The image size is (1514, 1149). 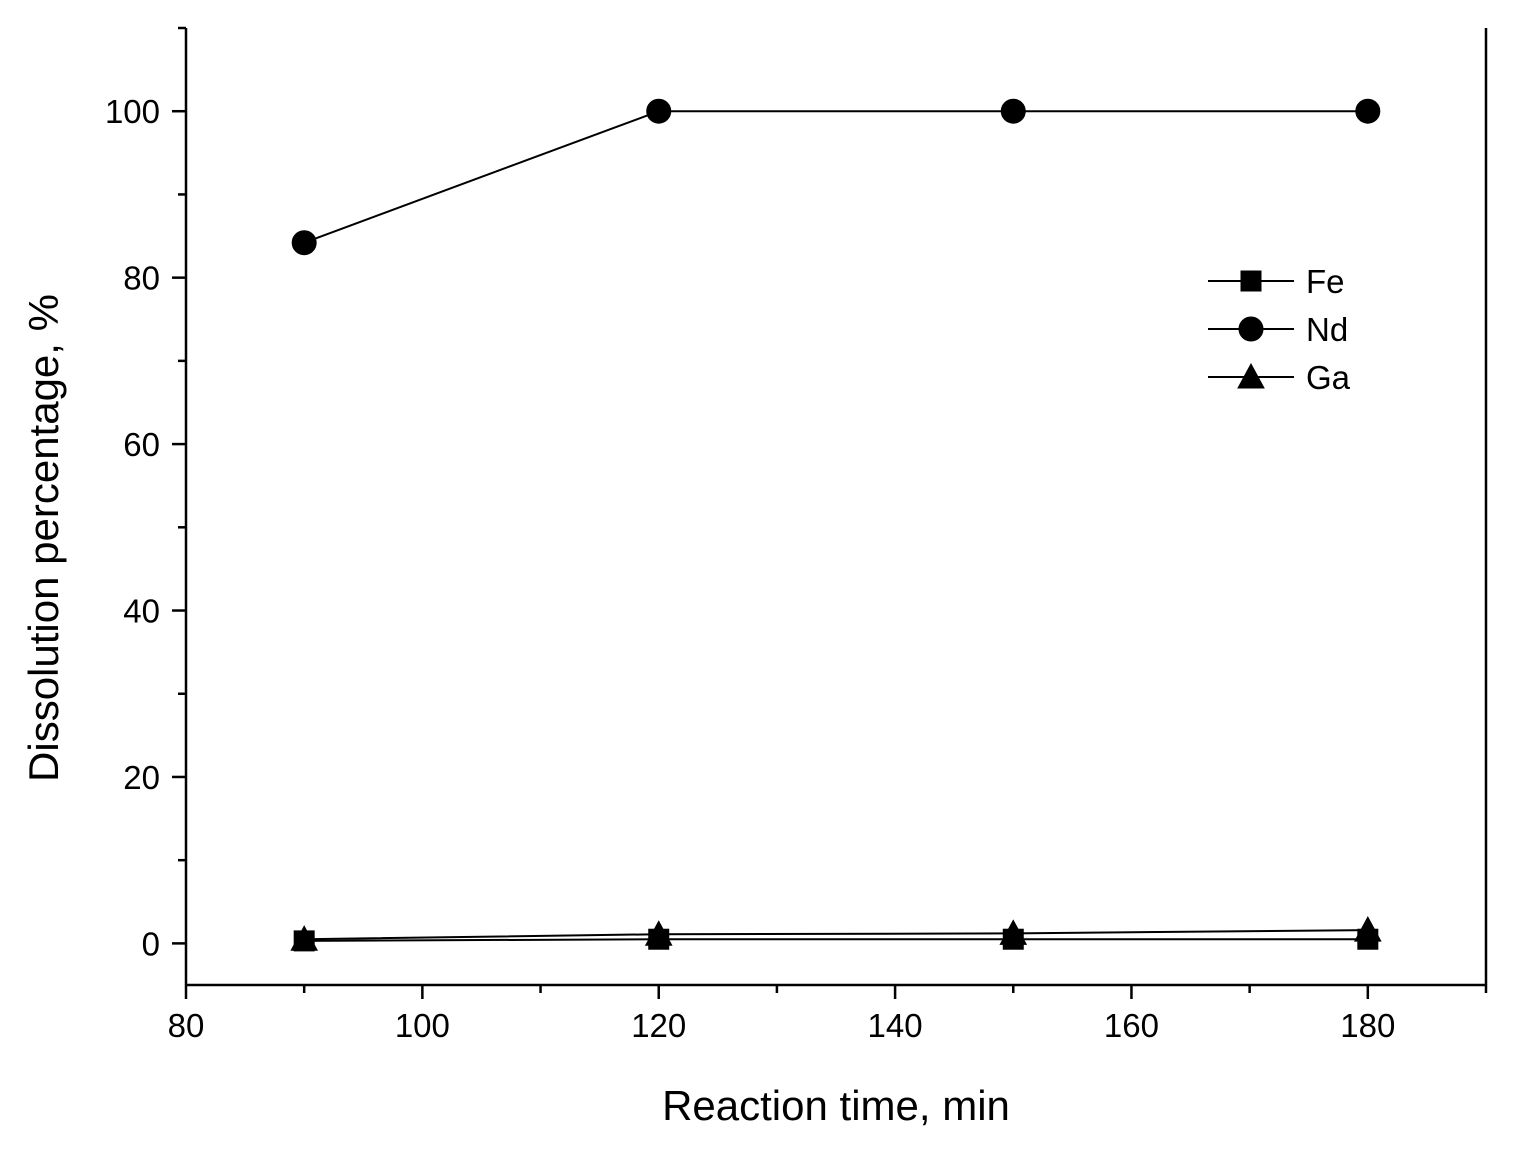 I want to click on legend-item-fe: Fe, so click(x=1276, y=281).